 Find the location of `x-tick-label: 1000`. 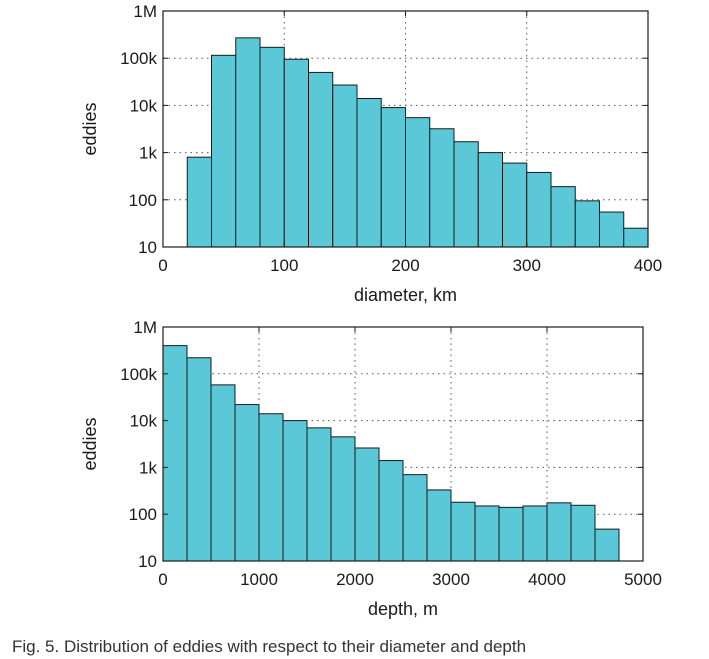

x-tick-label: 1000 is located at coordinates (259, 579).